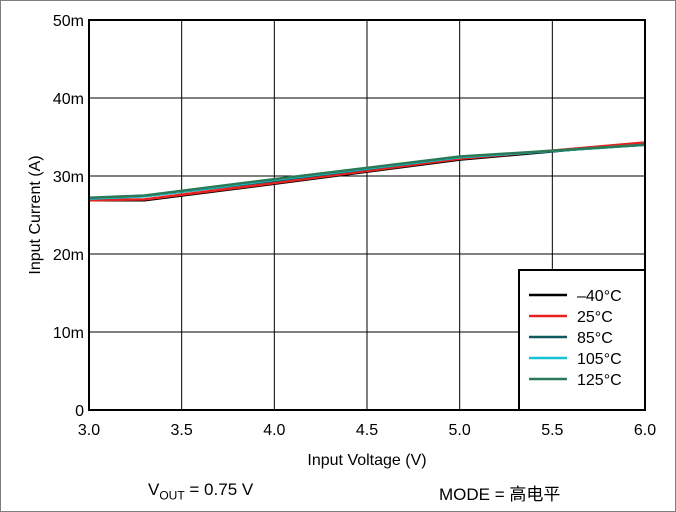  What do you see at coordinates (500, 494) in the screenshot?
I see `mode-note: MODE = 高电平` at bounding box center [500, 494].